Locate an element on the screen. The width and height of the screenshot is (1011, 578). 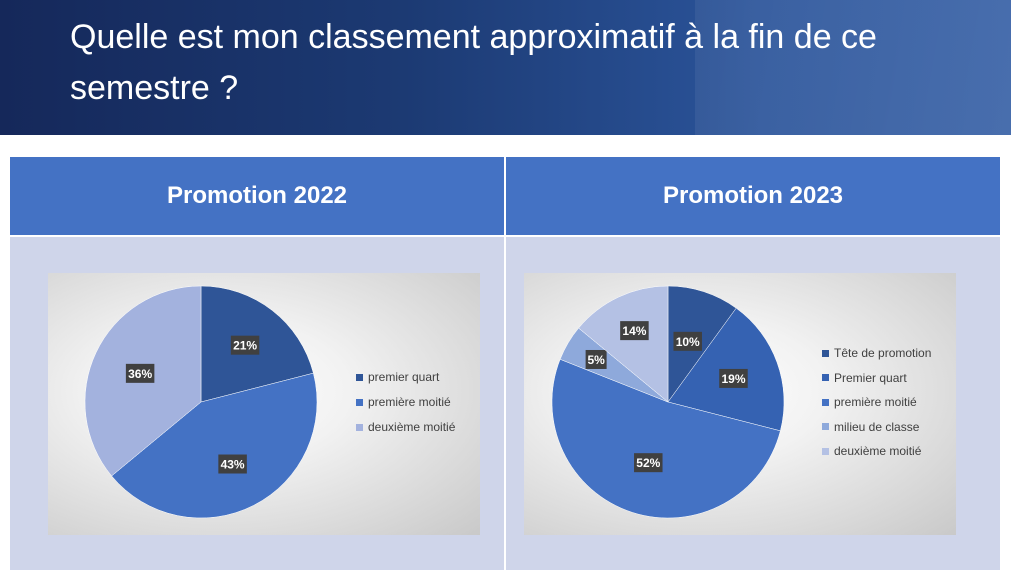
legend-item: Premier quart is located at coordinates (864, 378).